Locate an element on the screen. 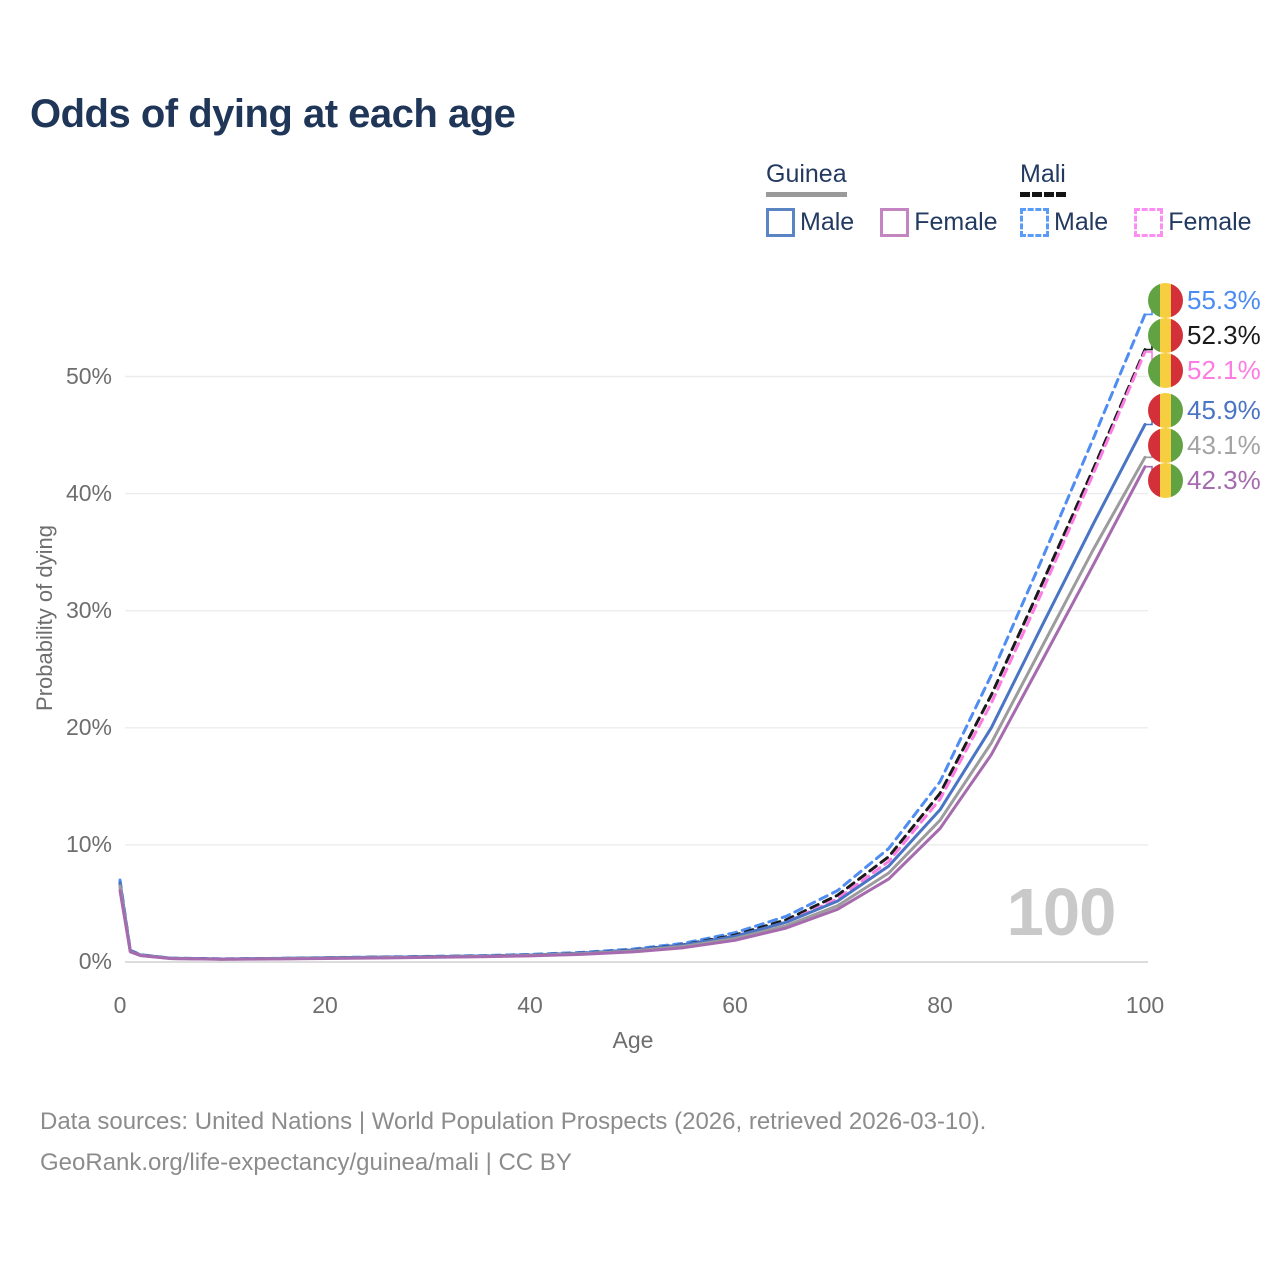 Image resolution: width=1280 pixels, height=1280 pixels. x-tick-label: 40 is located at coordinates (530, 1005).